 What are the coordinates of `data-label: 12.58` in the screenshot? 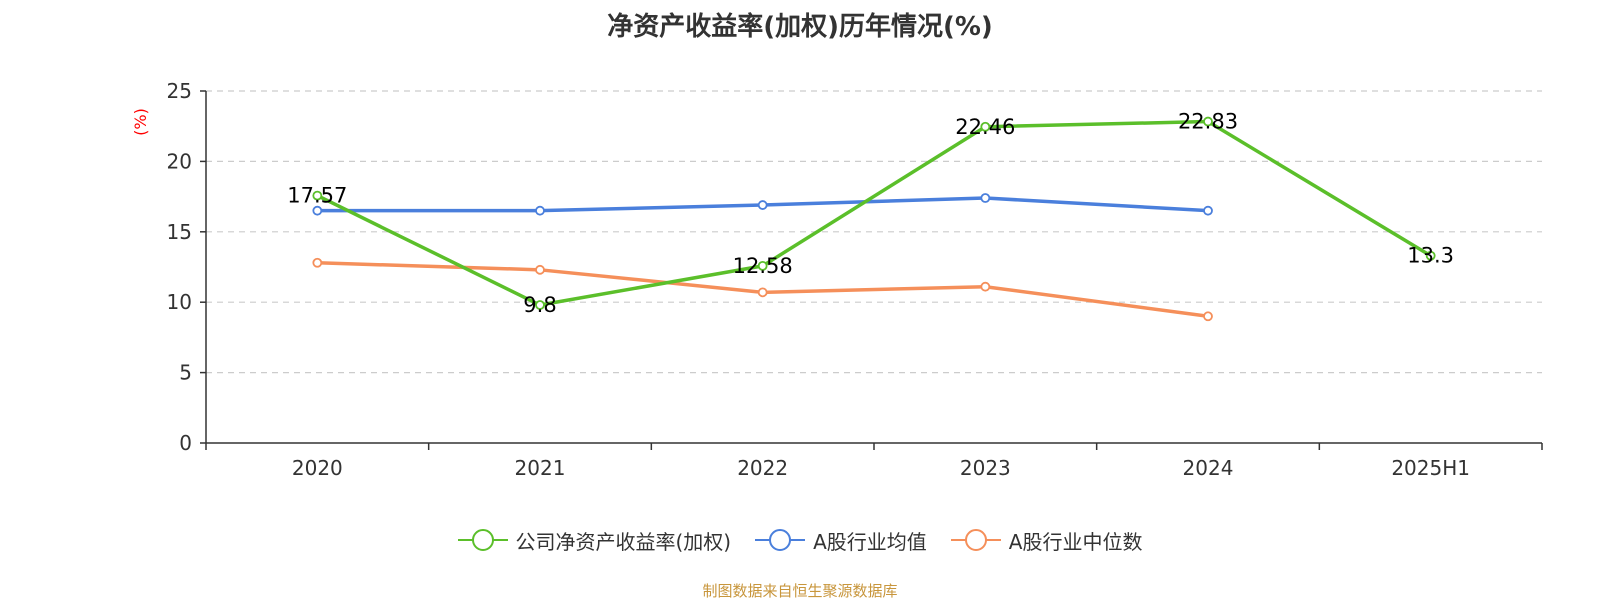 It's located at (763, 266).